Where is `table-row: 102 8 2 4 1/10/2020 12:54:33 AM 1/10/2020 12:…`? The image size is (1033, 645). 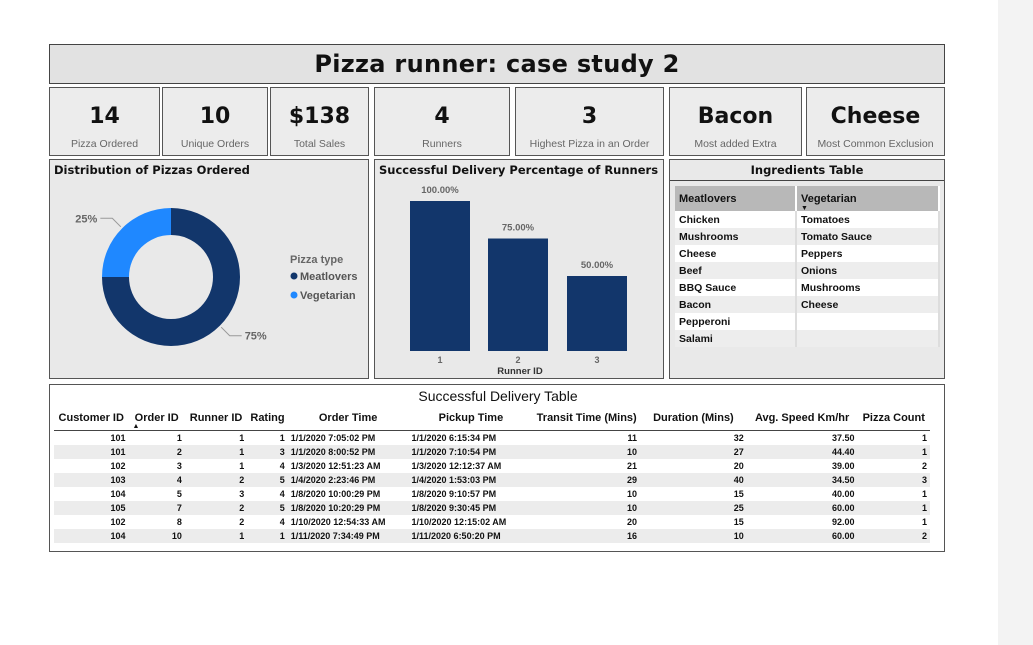
table-row: 102 8 2 4 1/10/2020 12:54:33 AM 1/10/2020 12:… is located at coordinates (492, 522).